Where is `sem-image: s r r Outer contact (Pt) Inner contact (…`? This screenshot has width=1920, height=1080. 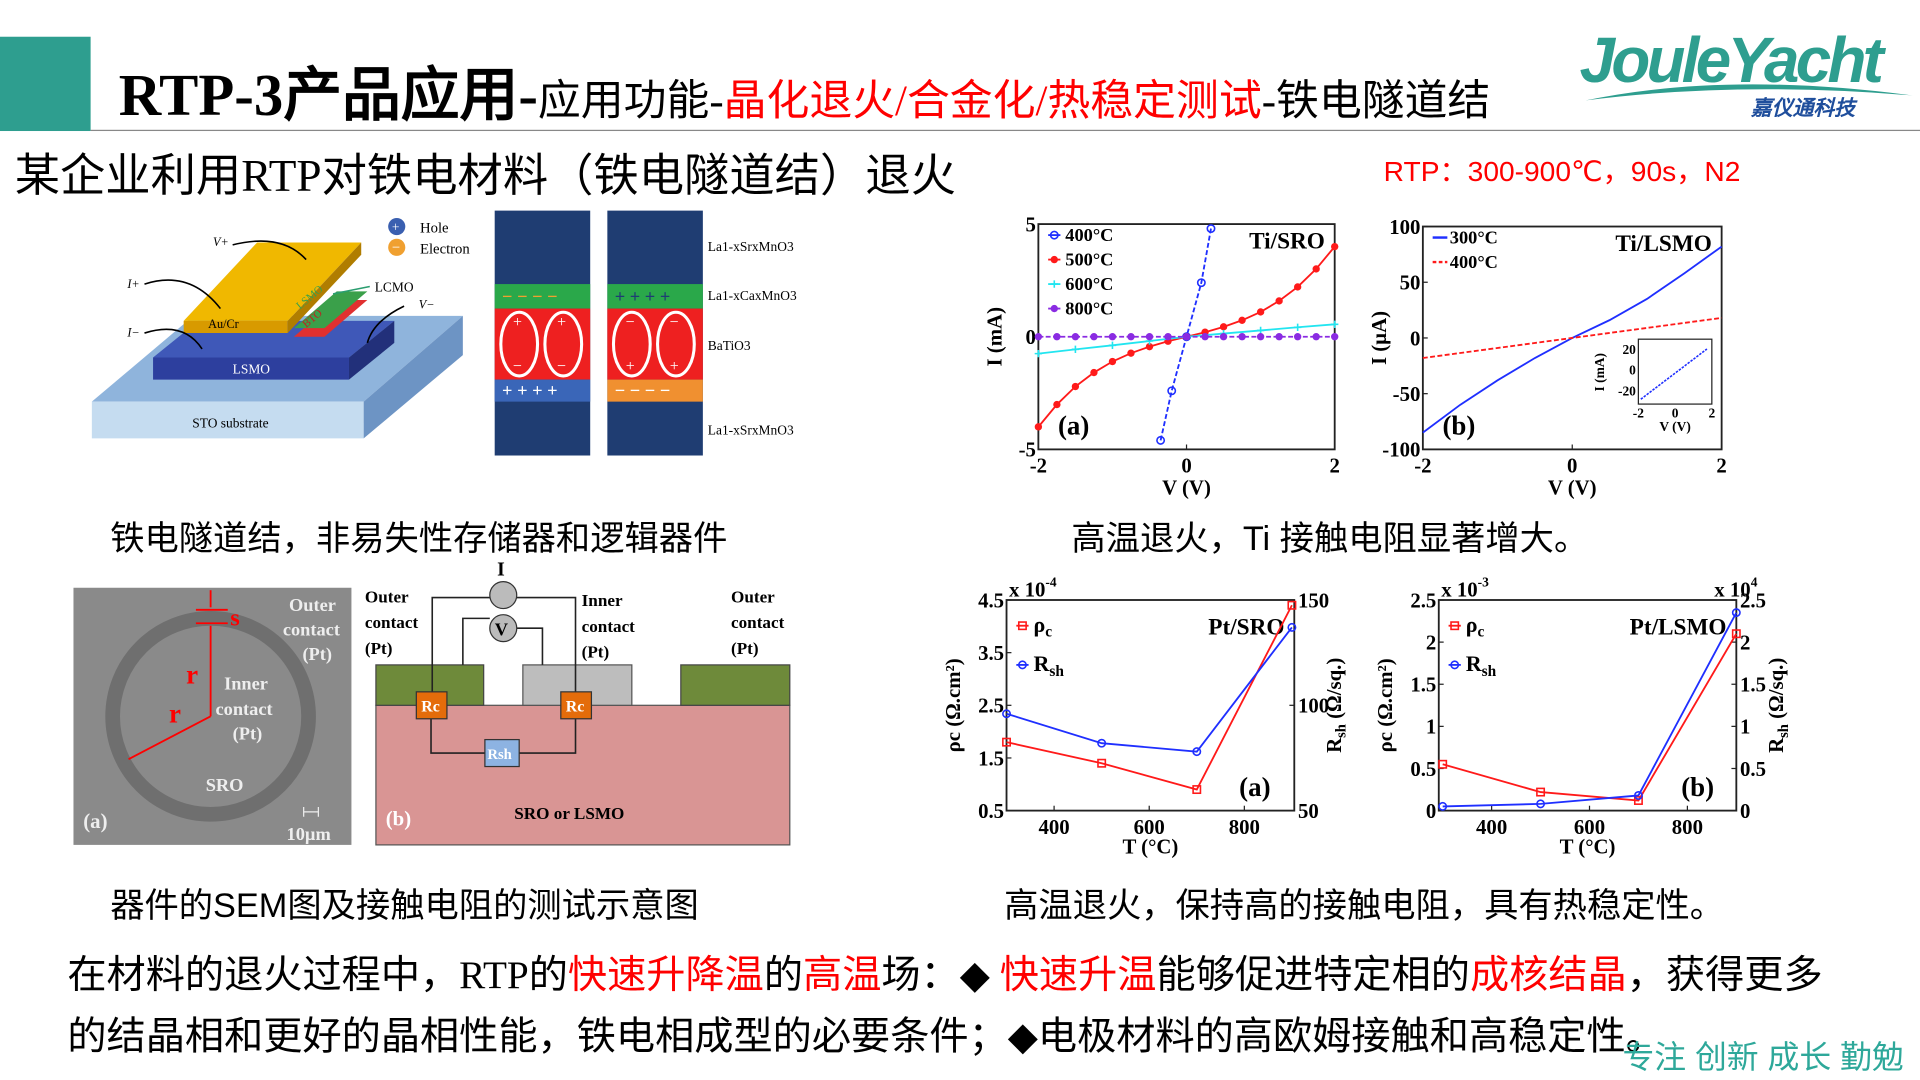
sem-image: s r r Outer contact (Pt) Inner contact (… is located at coordinates (212, 716).